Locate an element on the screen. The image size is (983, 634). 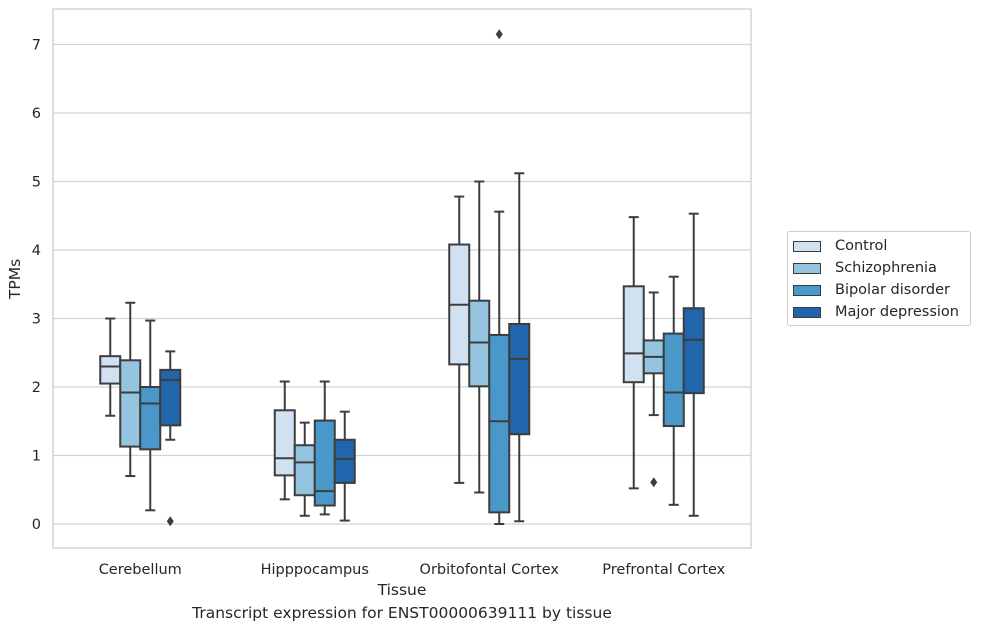
y-tick-label: 1 is located at coordinates (36, 457).